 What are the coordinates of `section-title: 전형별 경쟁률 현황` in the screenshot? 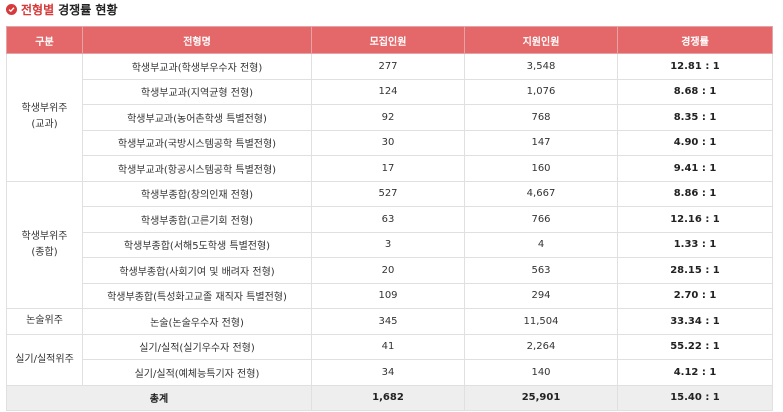 It's located at (62, 9).